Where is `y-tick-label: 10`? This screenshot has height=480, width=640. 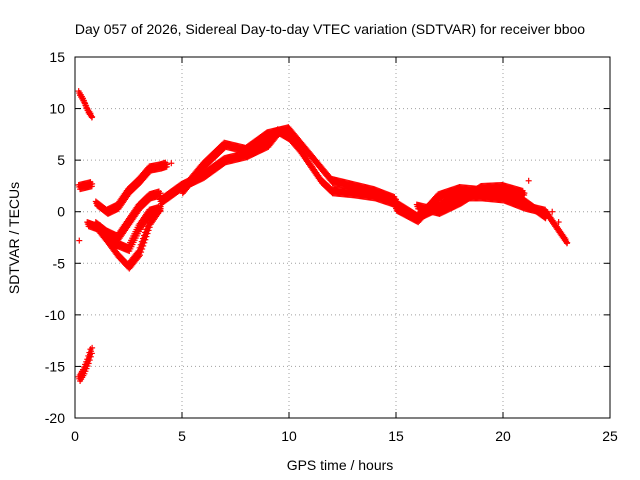
y-tick-label: 10 is located at coordinates (57, 109).